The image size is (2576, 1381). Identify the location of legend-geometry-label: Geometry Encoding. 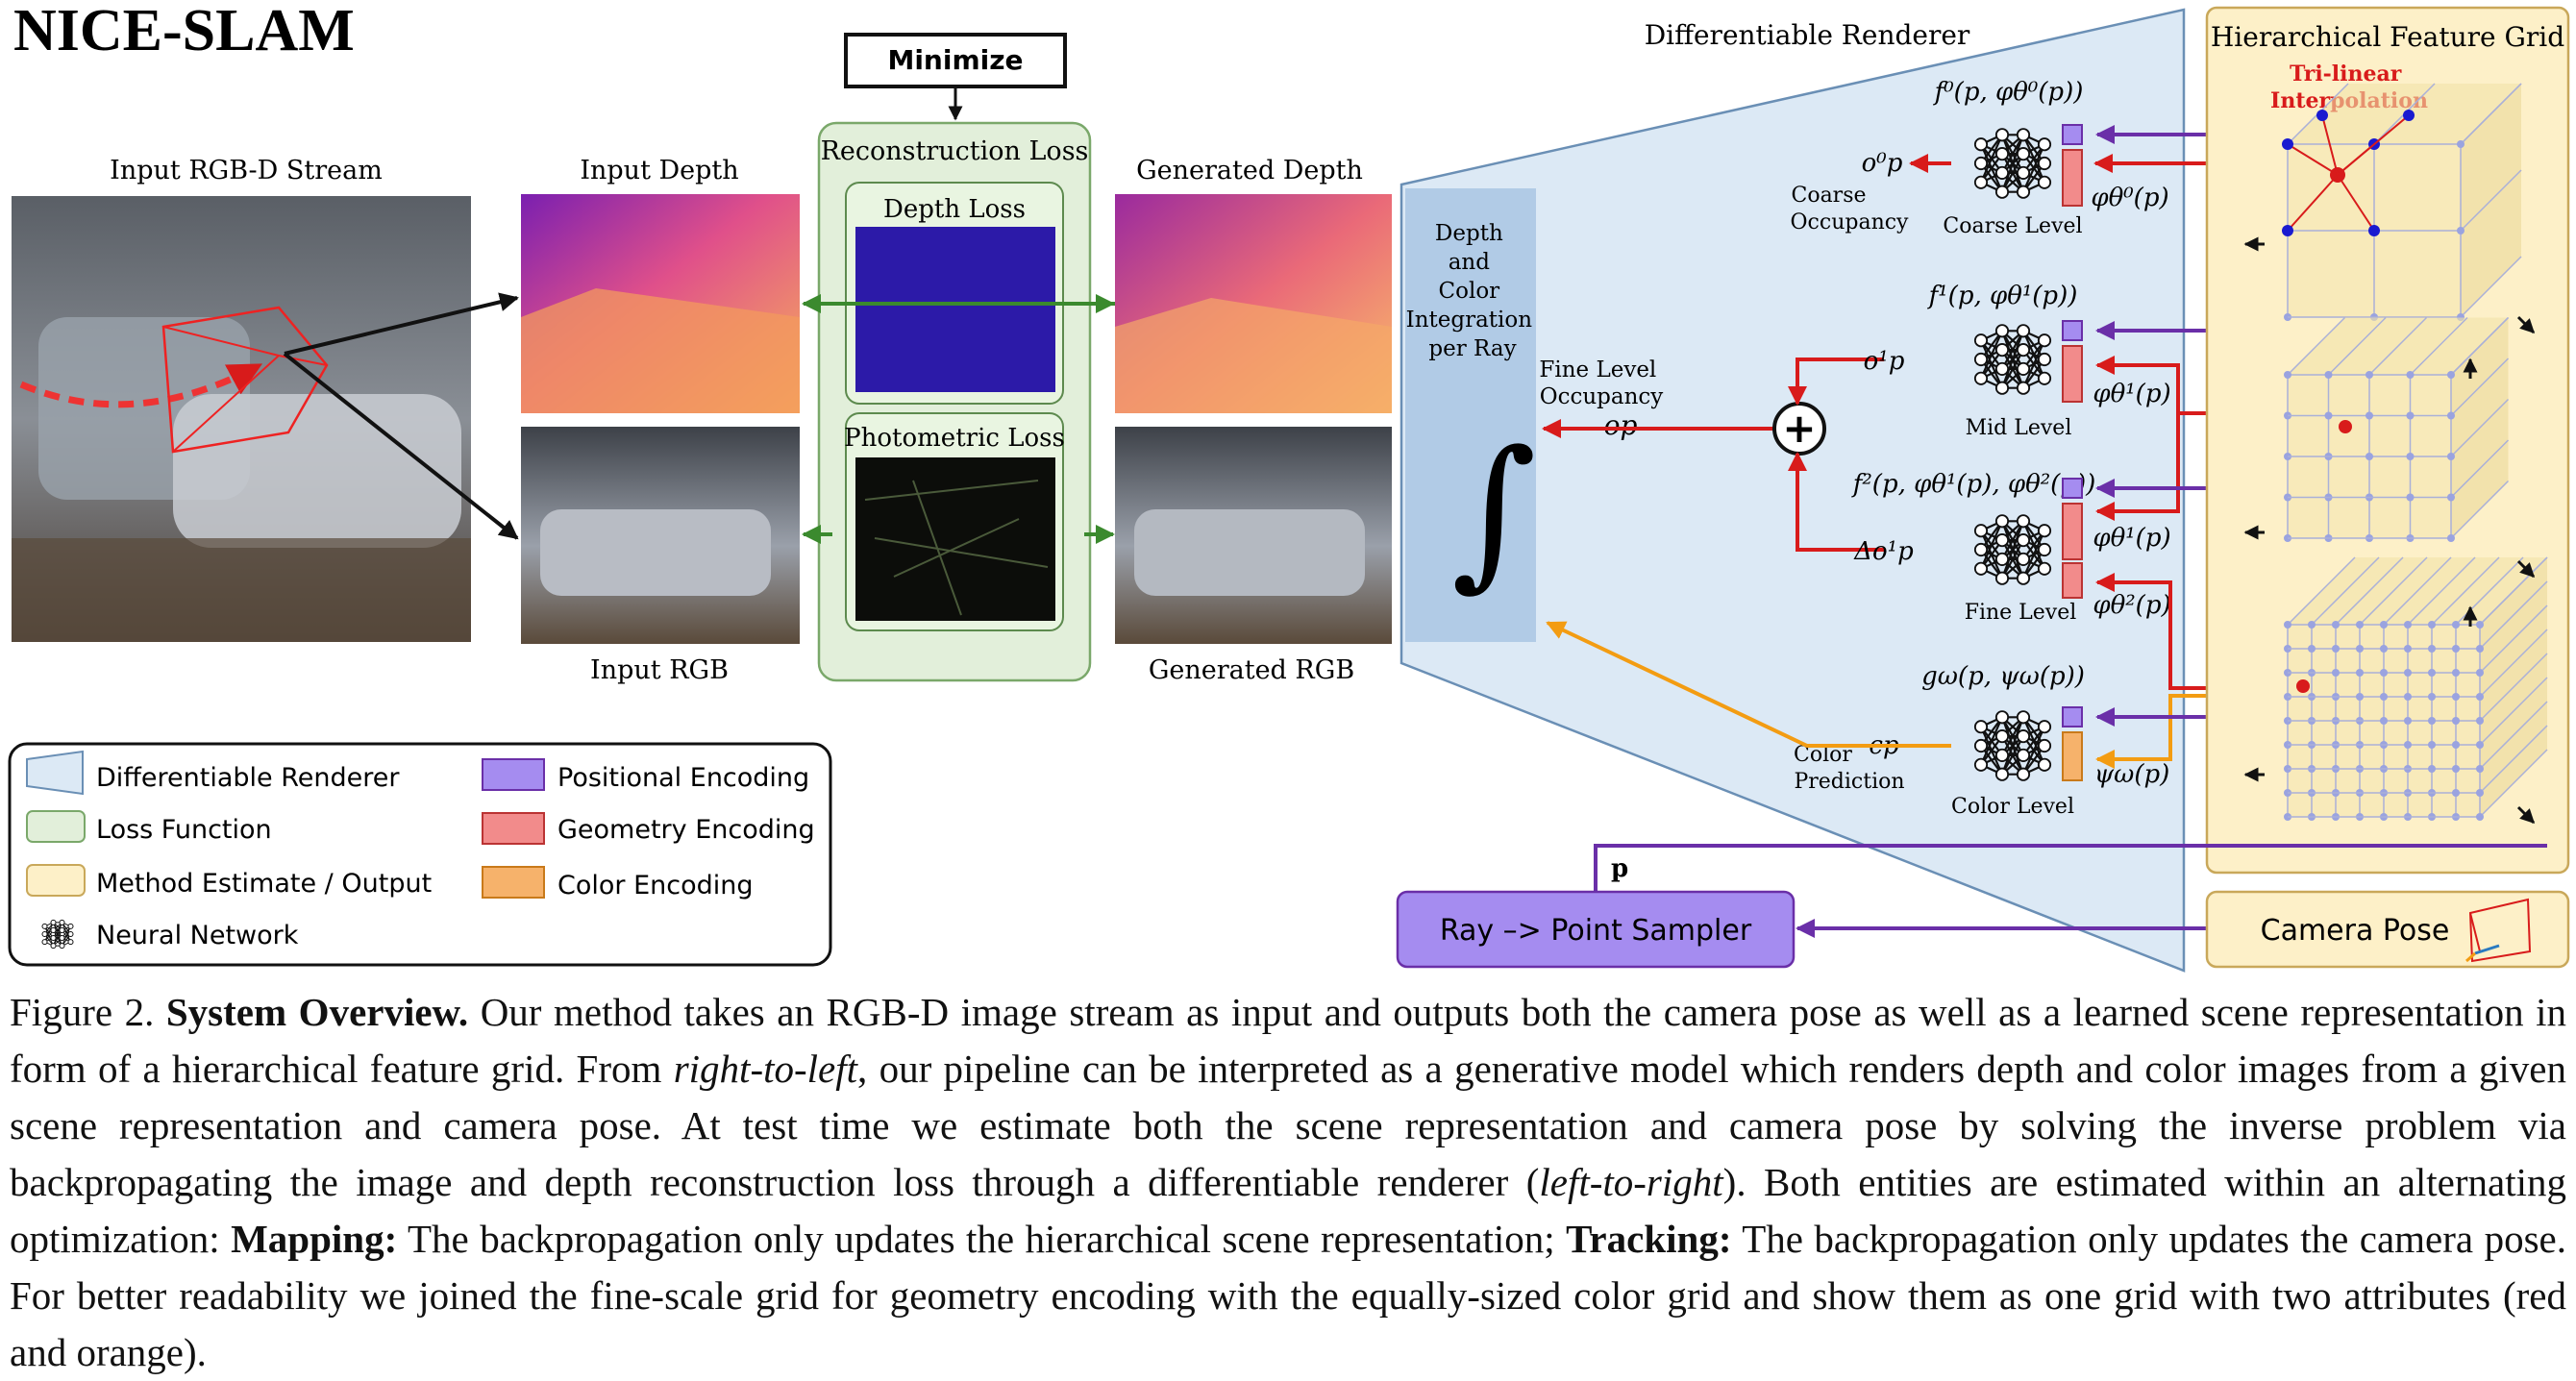
(686, 830).